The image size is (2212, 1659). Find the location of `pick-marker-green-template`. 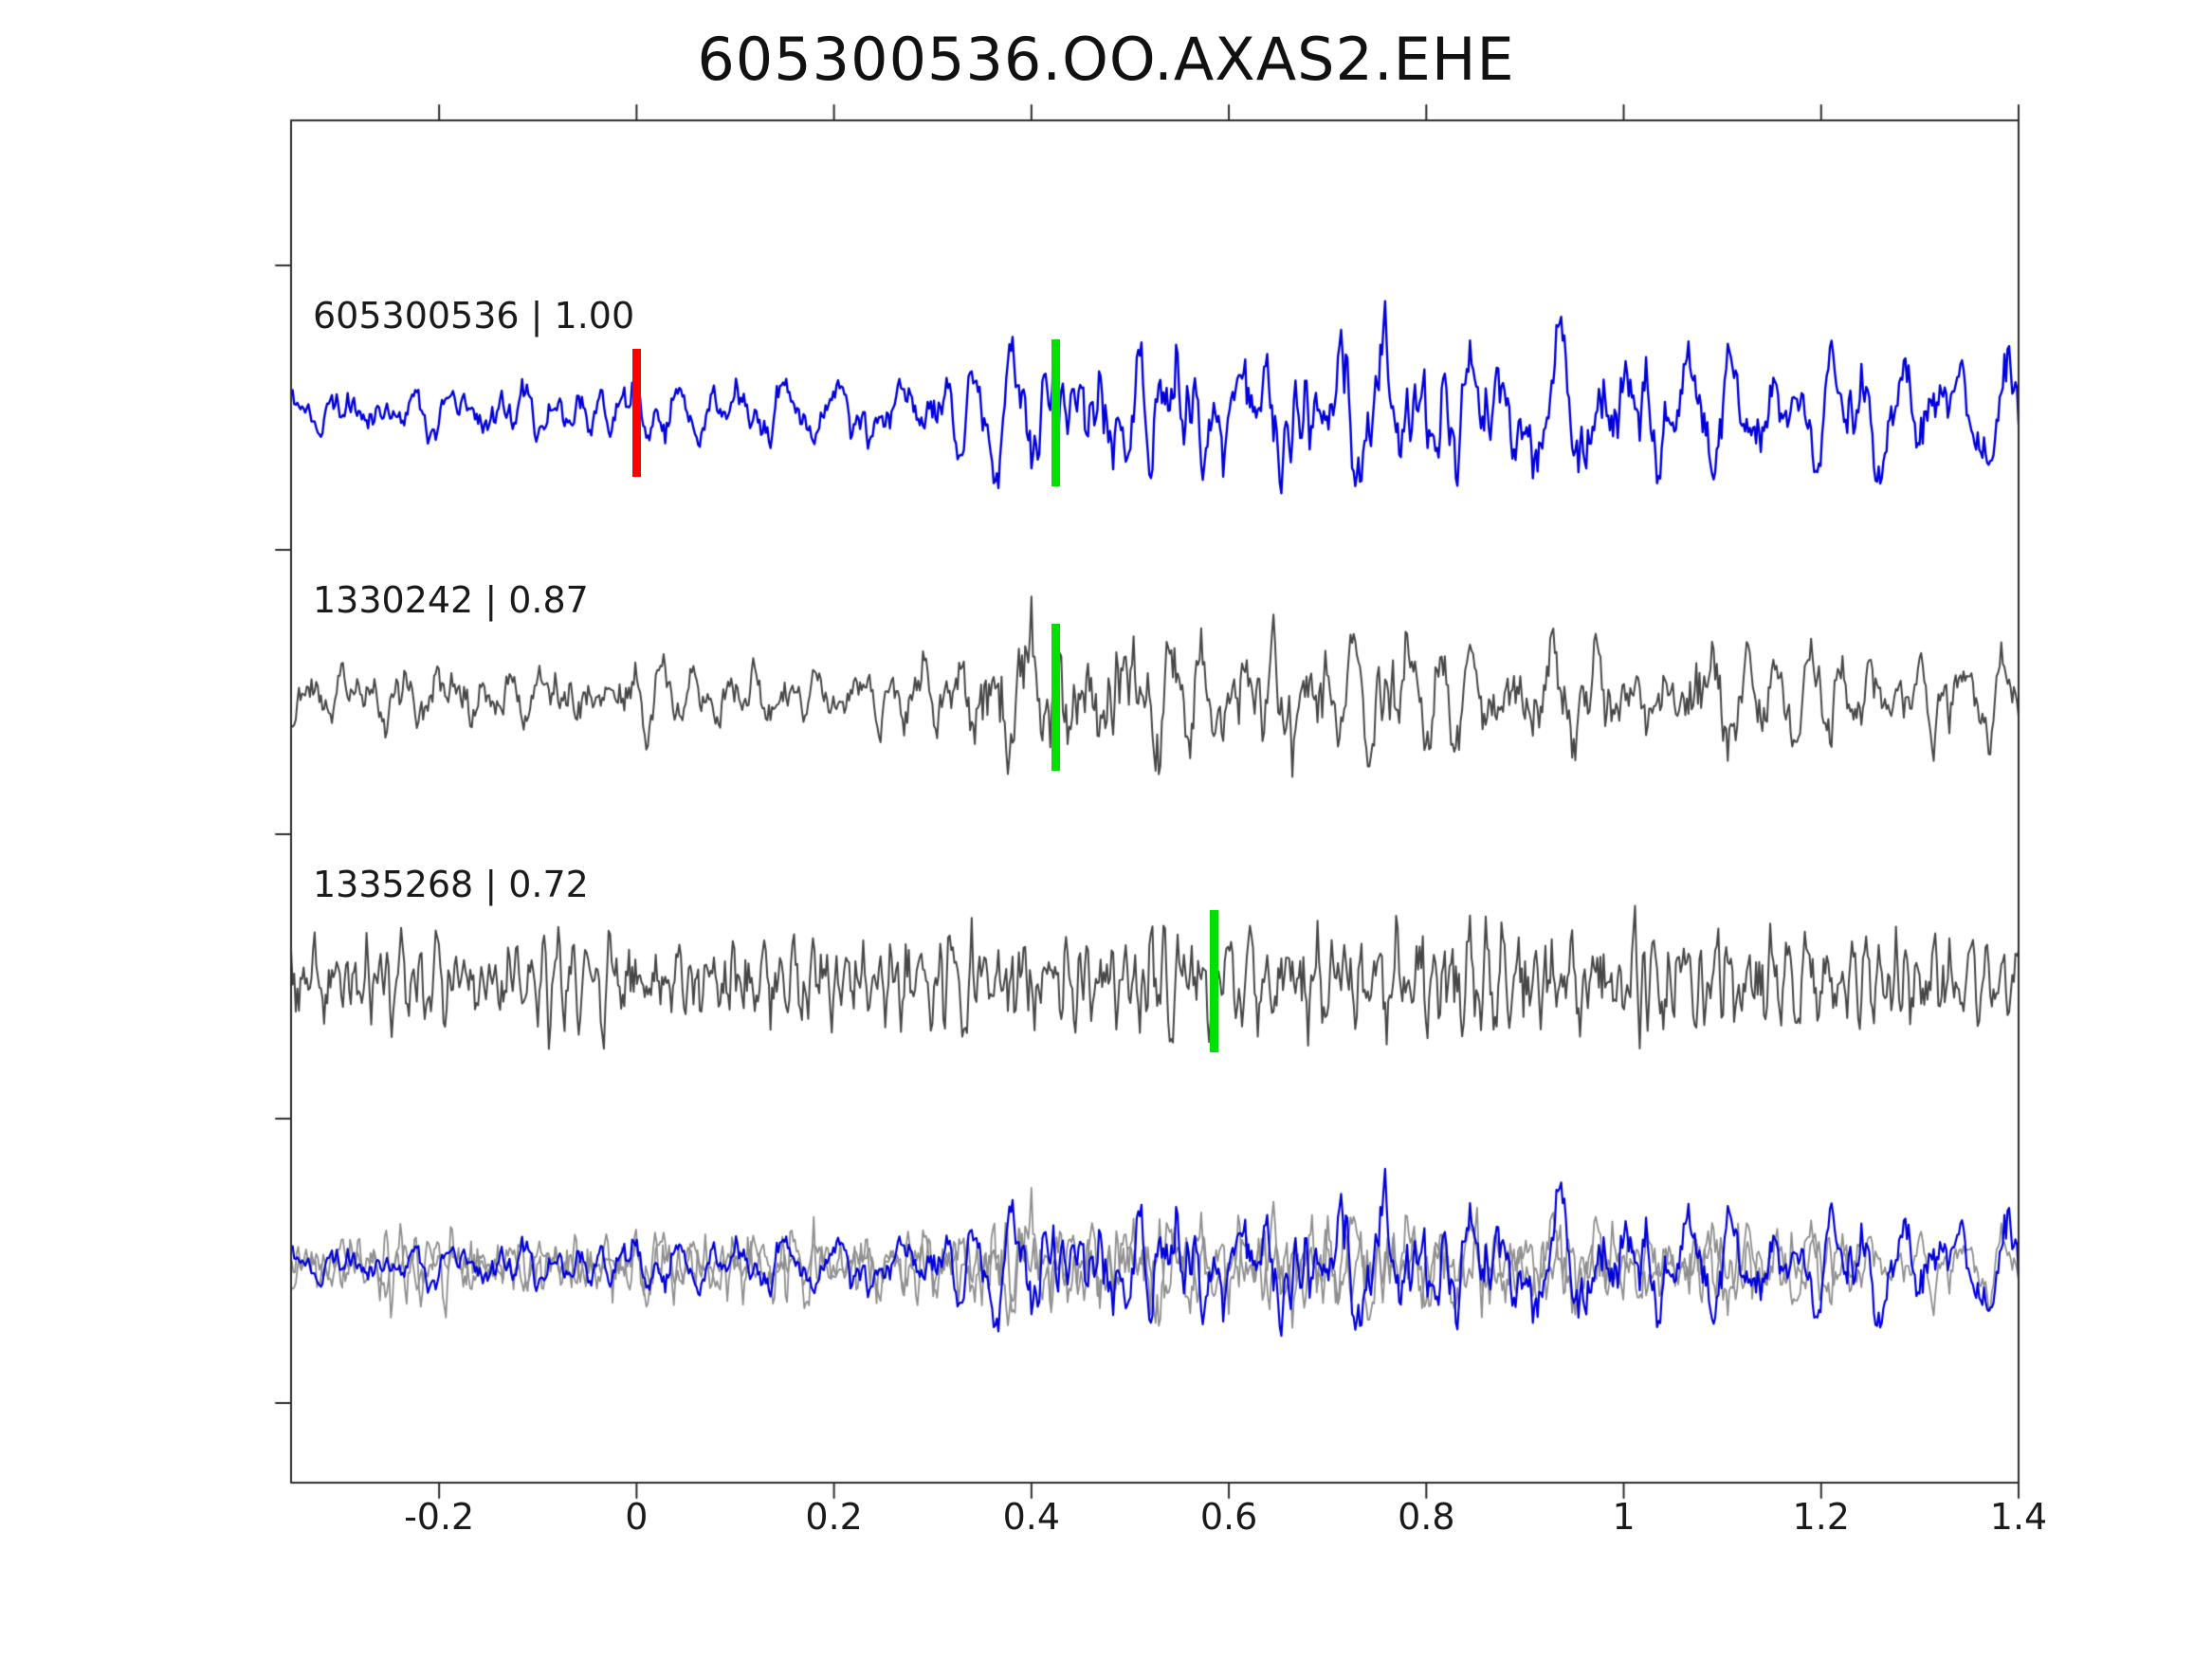

pick-marker-green-template is located at coordinates (1056, 412).